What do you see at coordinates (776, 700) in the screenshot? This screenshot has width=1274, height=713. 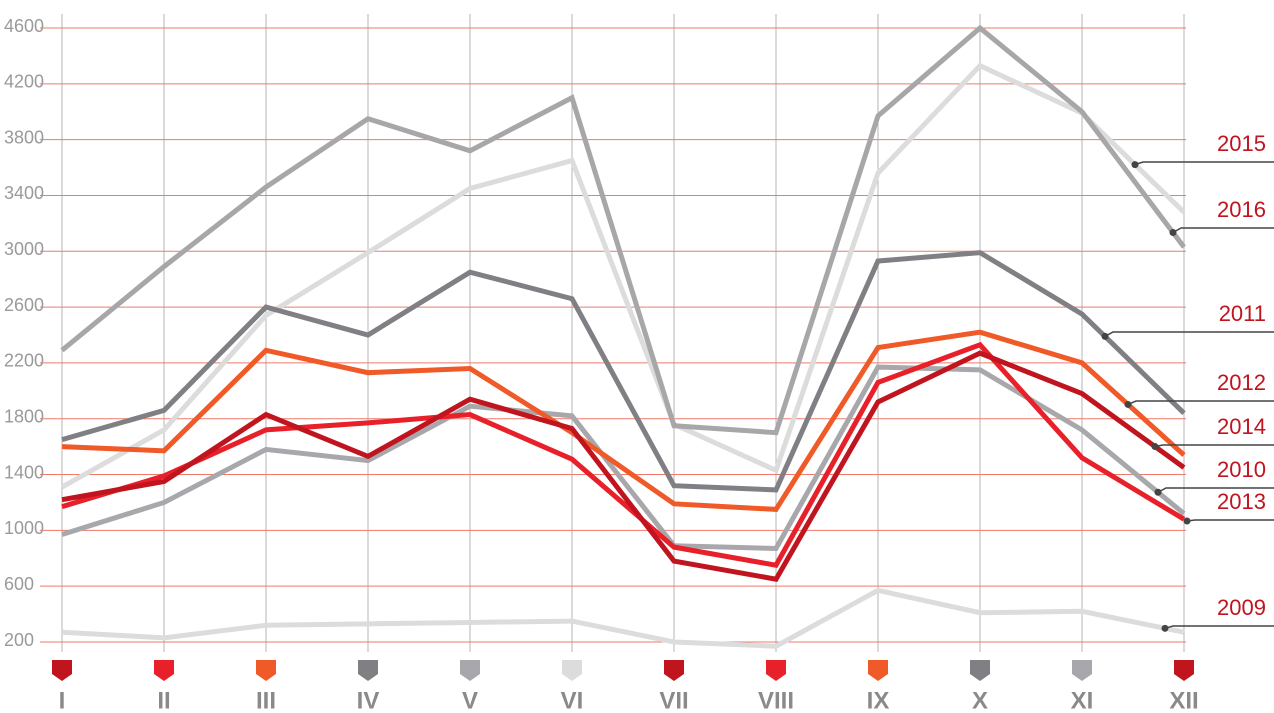 I see `x-tick-label: VIII` at bounding box center [776, 700].